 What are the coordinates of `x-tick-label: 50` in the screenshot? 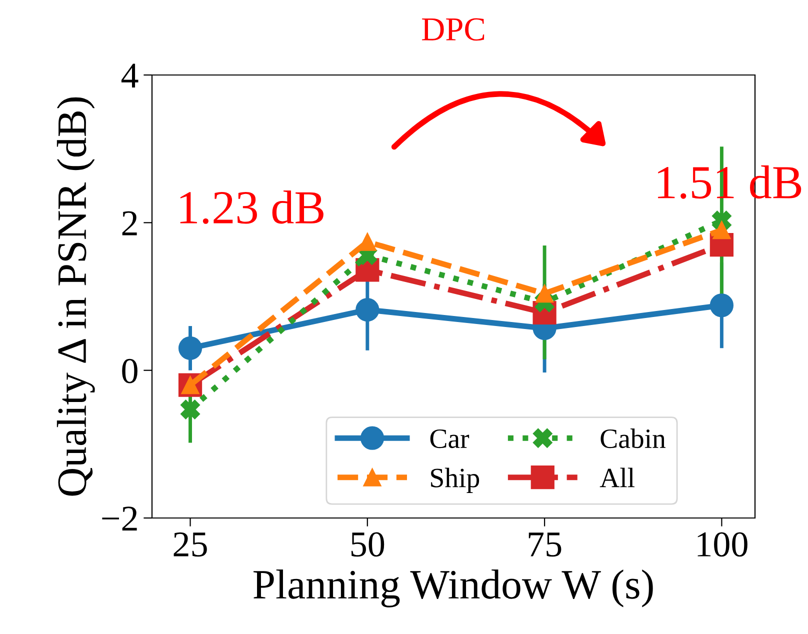 It's located at (367, 544).